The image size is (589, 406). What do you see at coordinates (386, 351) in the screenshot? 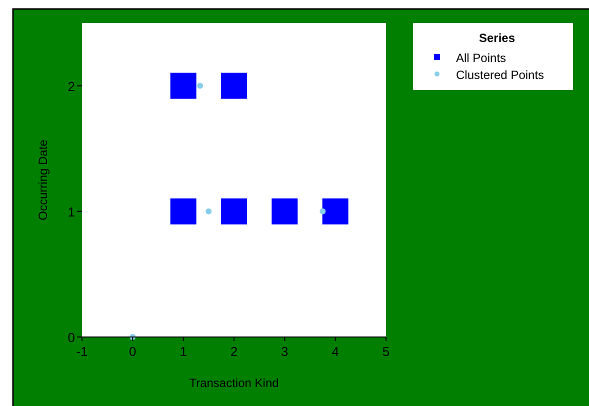
I see `x-tick-label: 5` at bounding box center [386, 351].